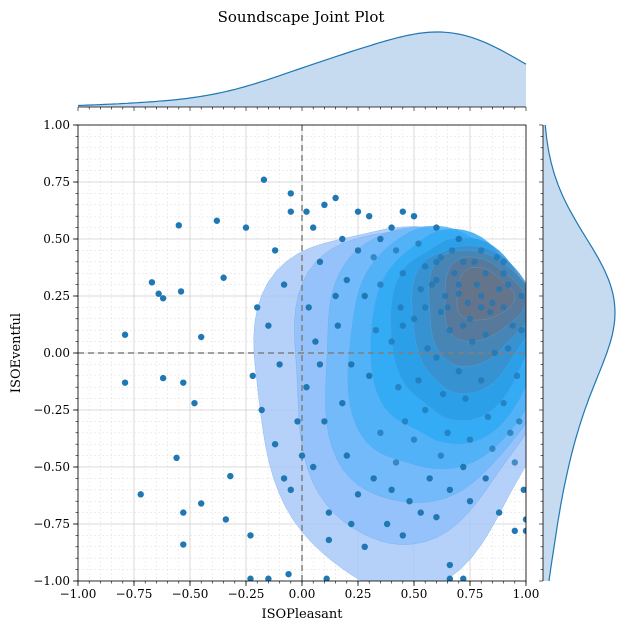 The width and height of the screenshot is (629, 634). Describe the element at coordinates (358, 594) in the screenshot. I see `x-tick-label: 0.25` at that location.